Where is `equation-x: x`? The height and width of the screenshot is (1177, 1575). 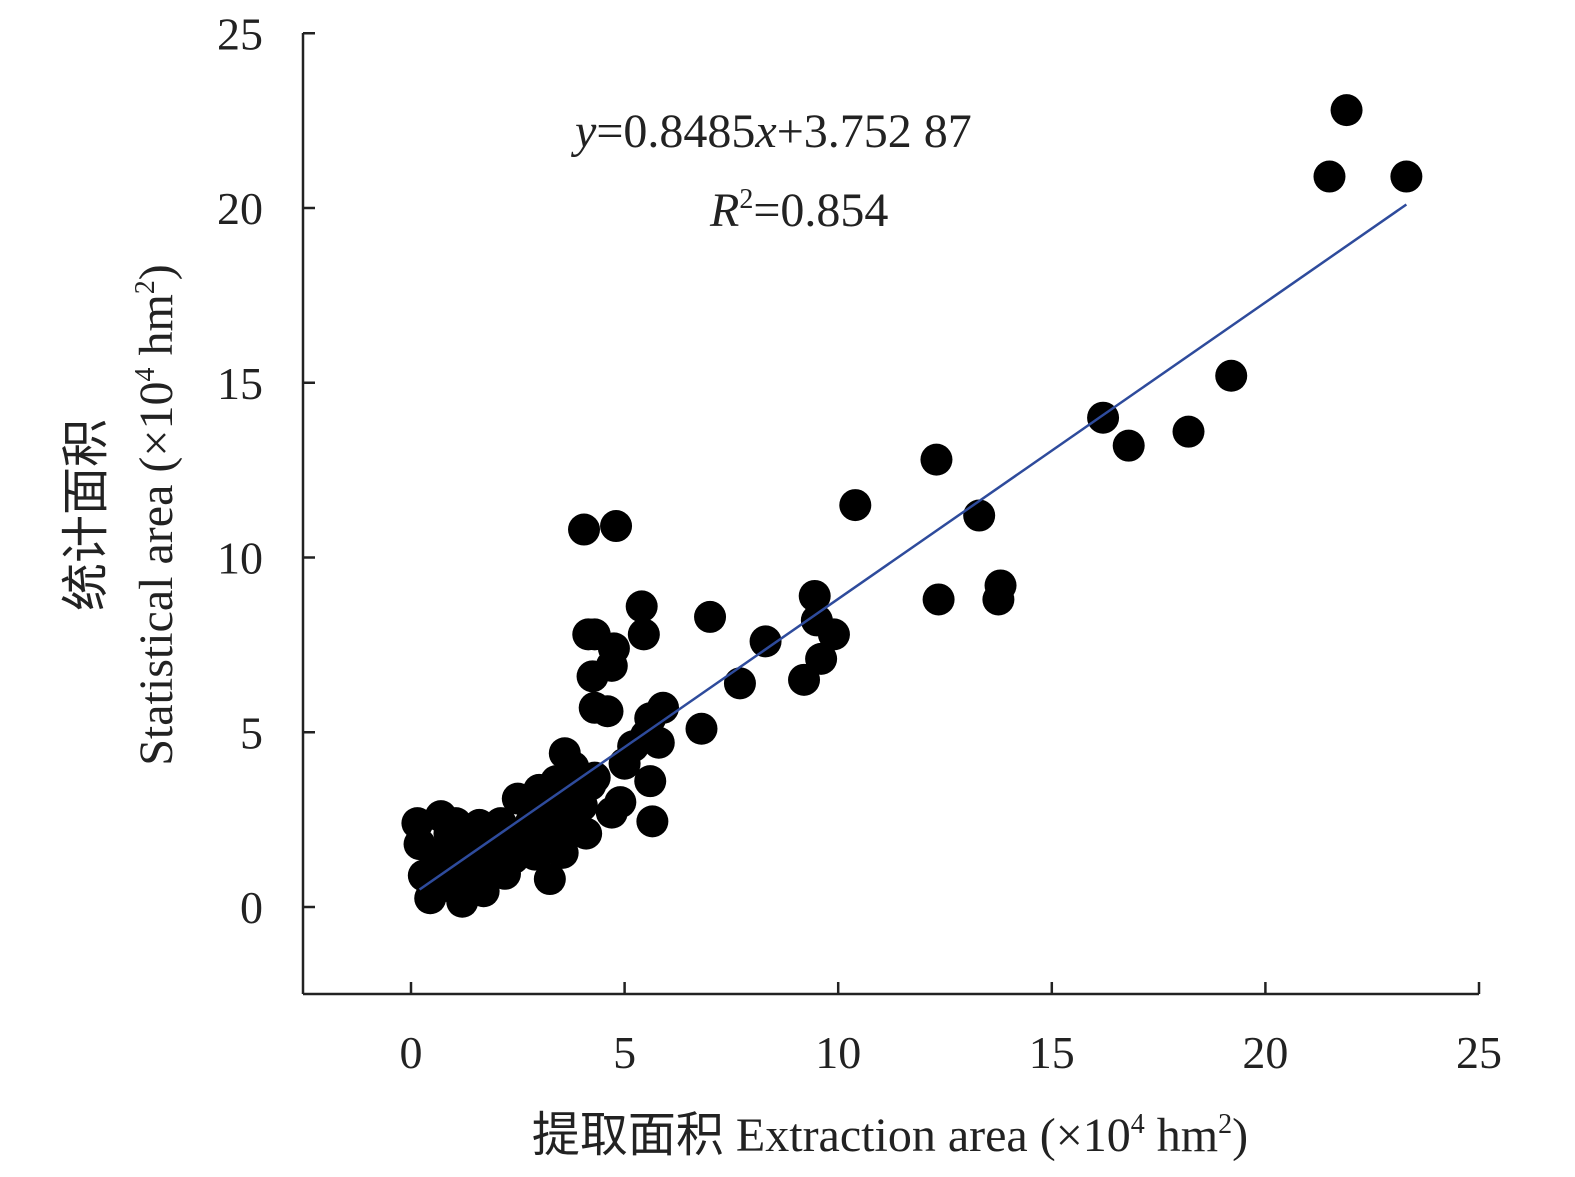
equation-x: x is located at coordinates (765, 131).